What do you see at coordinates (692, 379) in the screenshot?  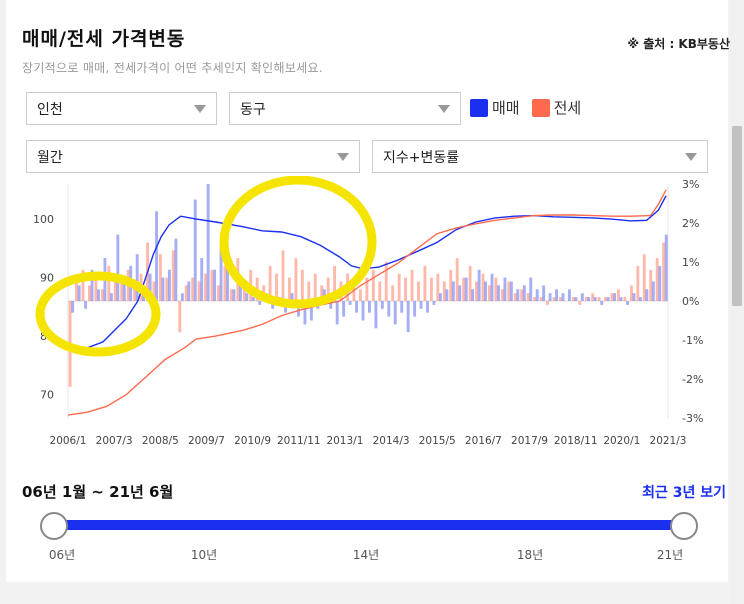 I see `y-right-tick-label: -2%` at bounding box center [692, 379].